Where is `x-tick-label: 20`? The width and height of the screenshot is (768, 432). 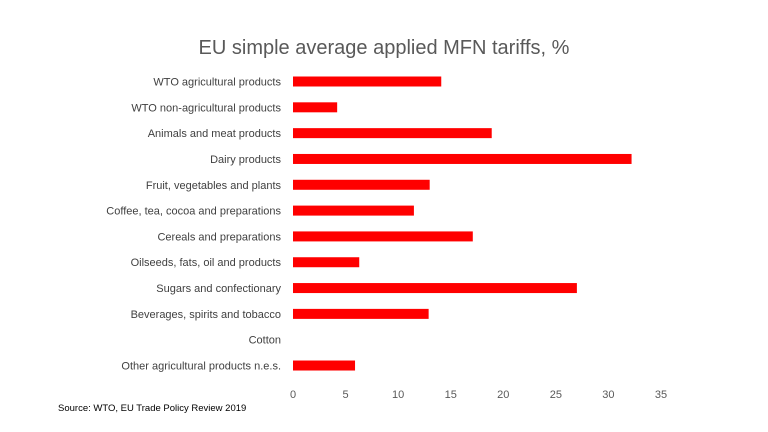 x-tick-label: 20 is located at coordinates (503, 395).